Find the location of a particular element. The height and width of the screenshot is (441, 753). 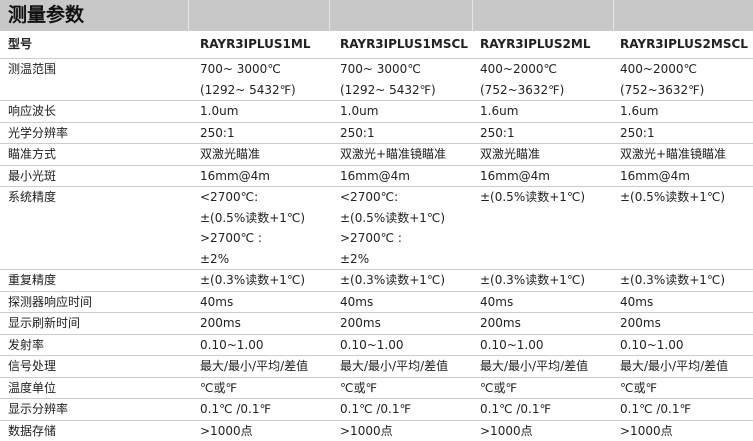

spec-value-cell: <2700℃: ±(0.5%读数+1℃) >2700℃ : ±2% is located at coordinates (270, 228).